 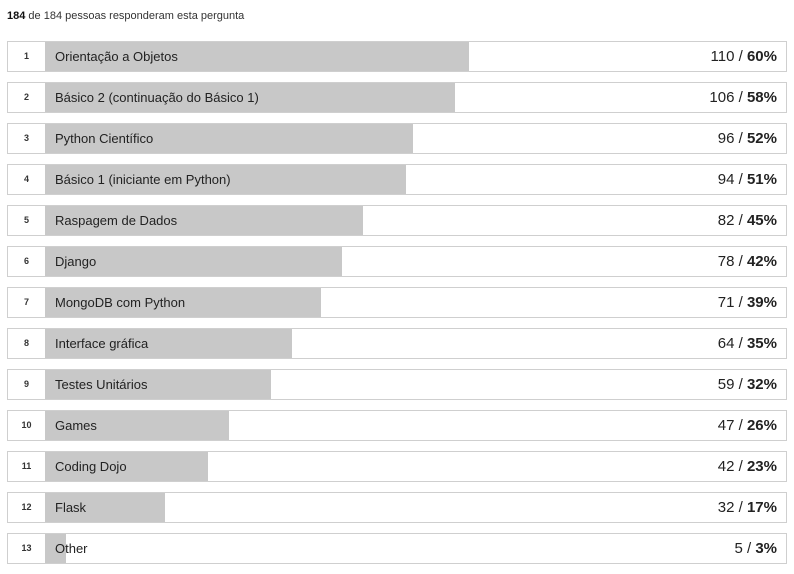 I want to click on count-value: 106, so click(x=722, y=97).